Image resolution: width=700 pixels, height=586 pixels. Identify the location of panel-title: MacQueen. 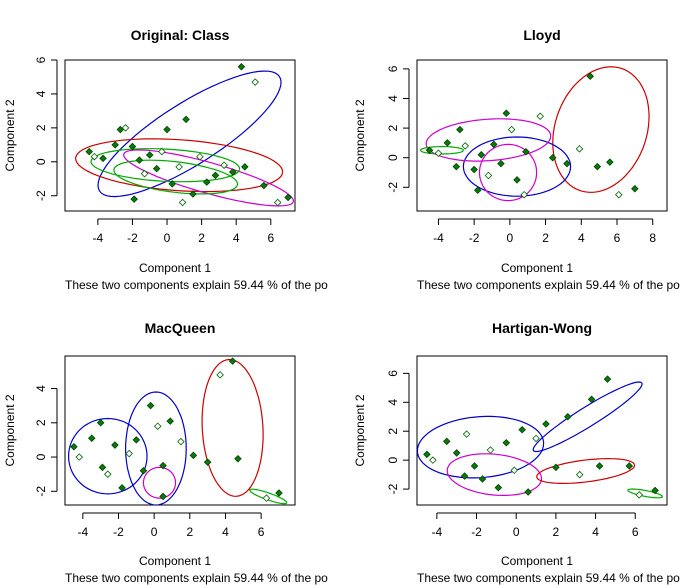
(180, 328).